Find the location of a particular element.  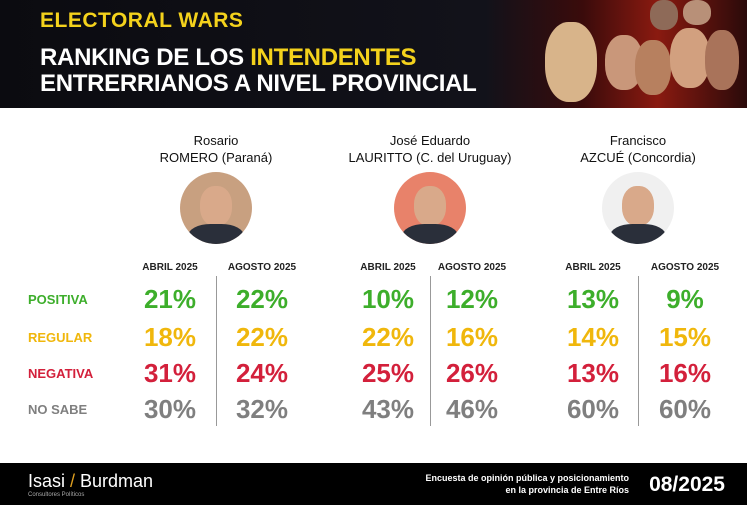

value-negativa: 26% is located at coordinates (472, 373).